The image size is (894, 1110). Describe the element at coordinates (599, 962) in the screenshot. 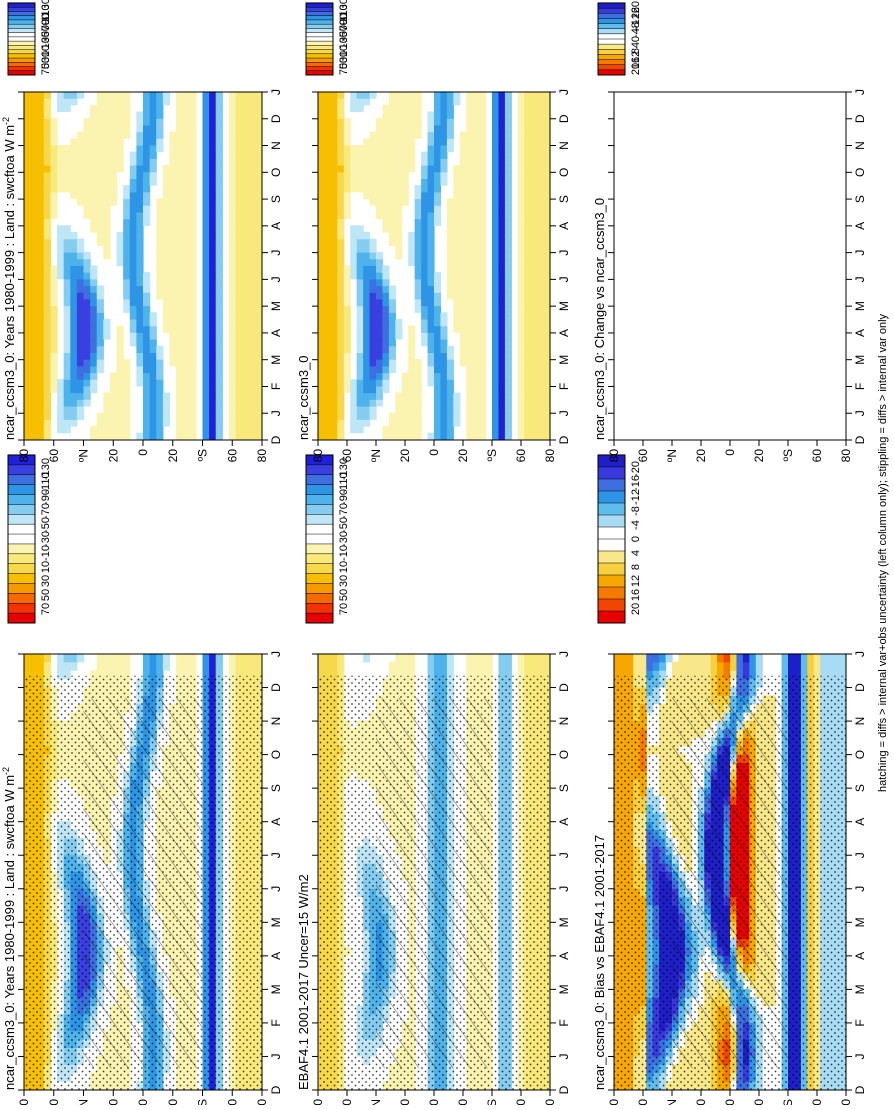

I see `panel-title: ncar_ccsm3_0: Bias vs EBAF4.1 2001-2017` at that location.